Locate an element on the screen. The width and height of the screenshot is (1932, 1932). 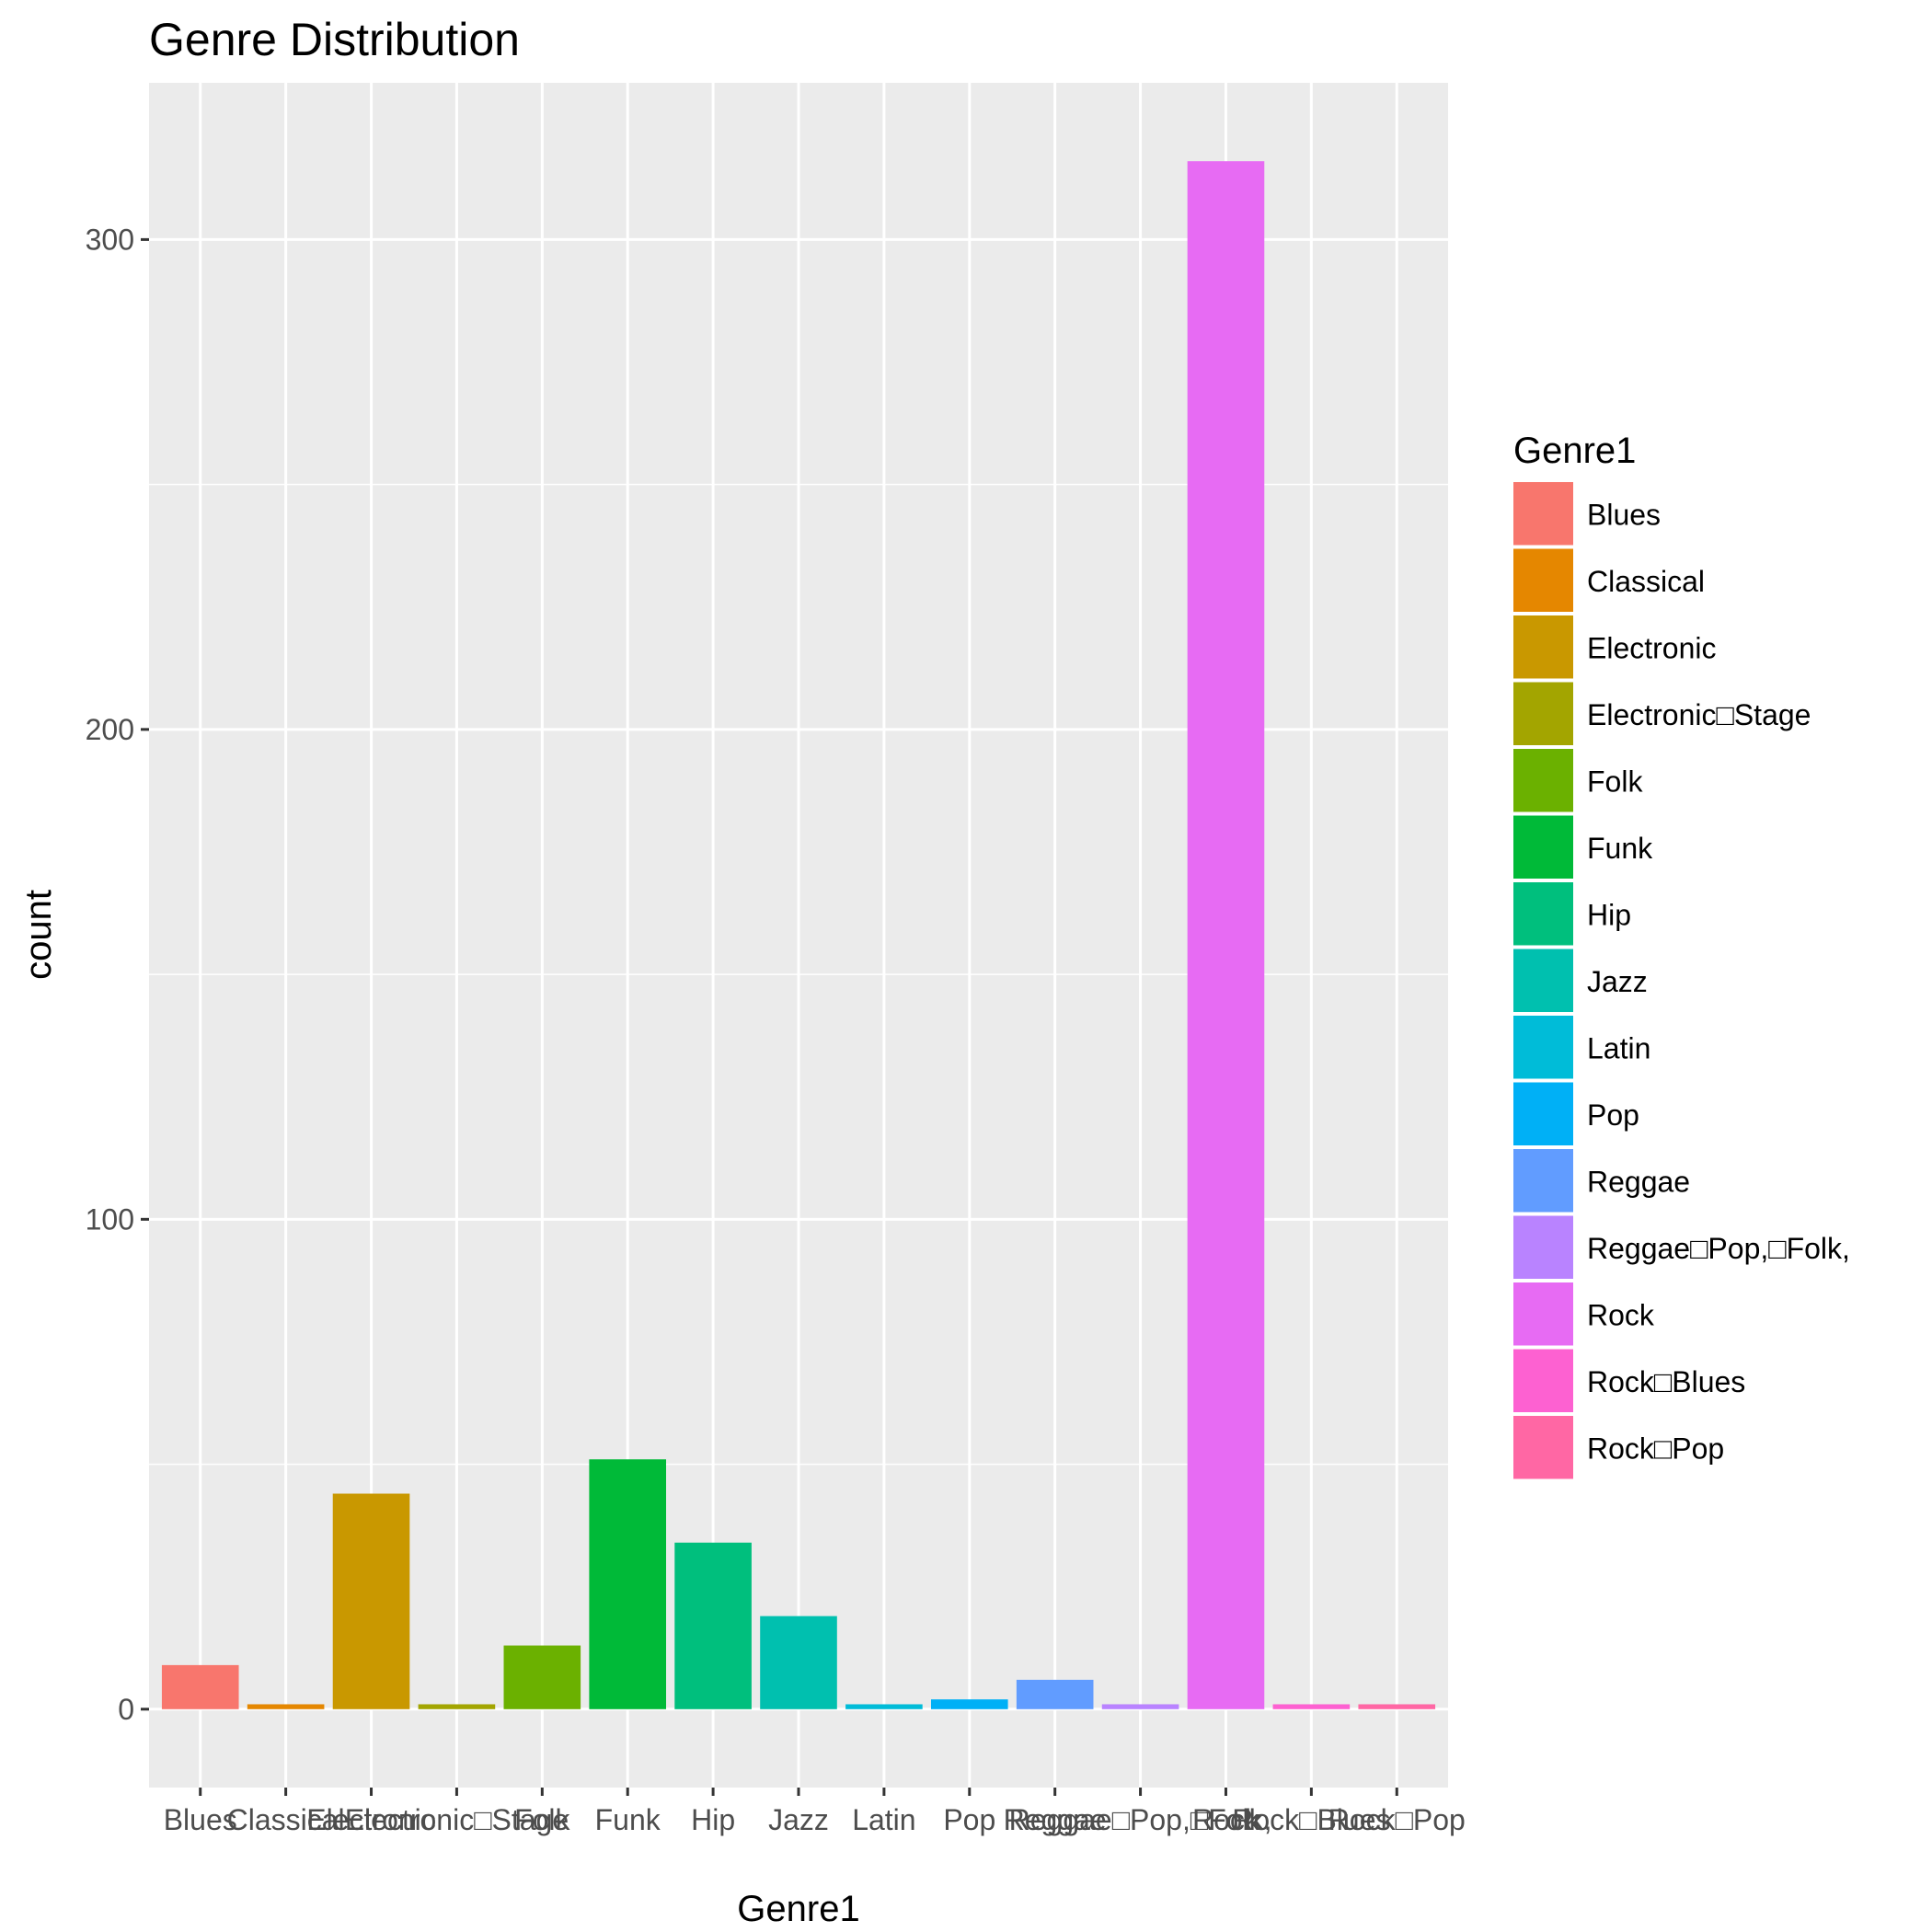
y-tick-label: 100 is located at coordinates (110, 1219).